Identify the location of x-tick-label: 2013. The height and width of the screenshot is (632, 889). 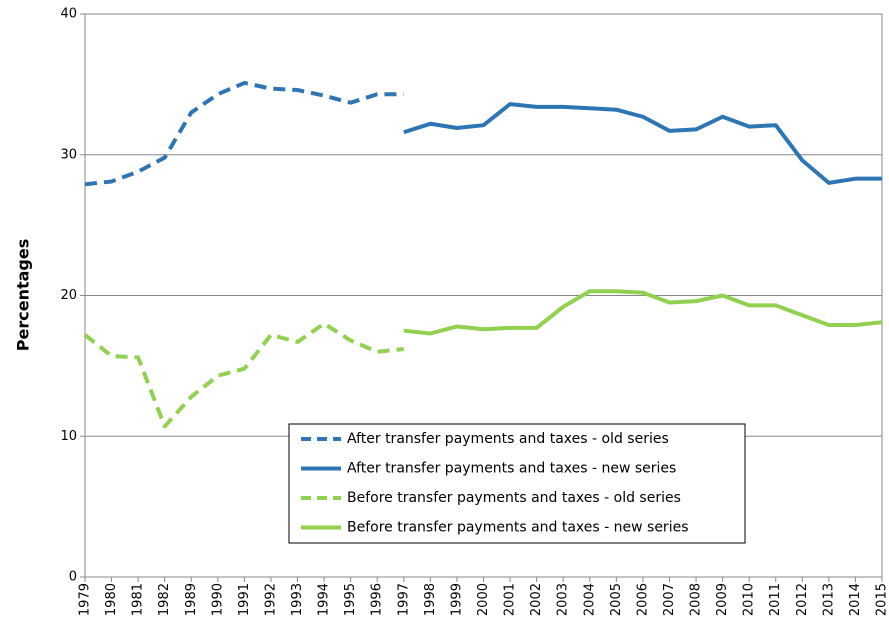
(828, 599).